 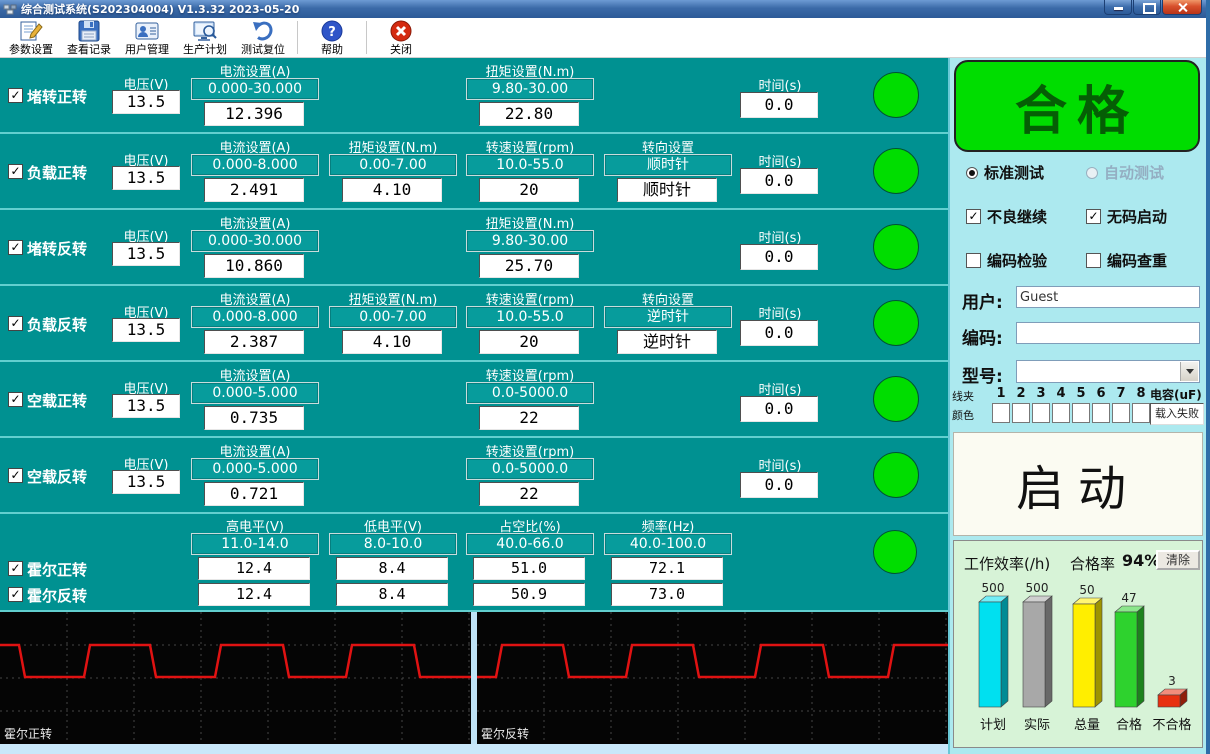 What do you see at coordinates (401, 49) in the screenshot?
I see `toolbar-button-label: 关闭` at bounding box center [401, 49].